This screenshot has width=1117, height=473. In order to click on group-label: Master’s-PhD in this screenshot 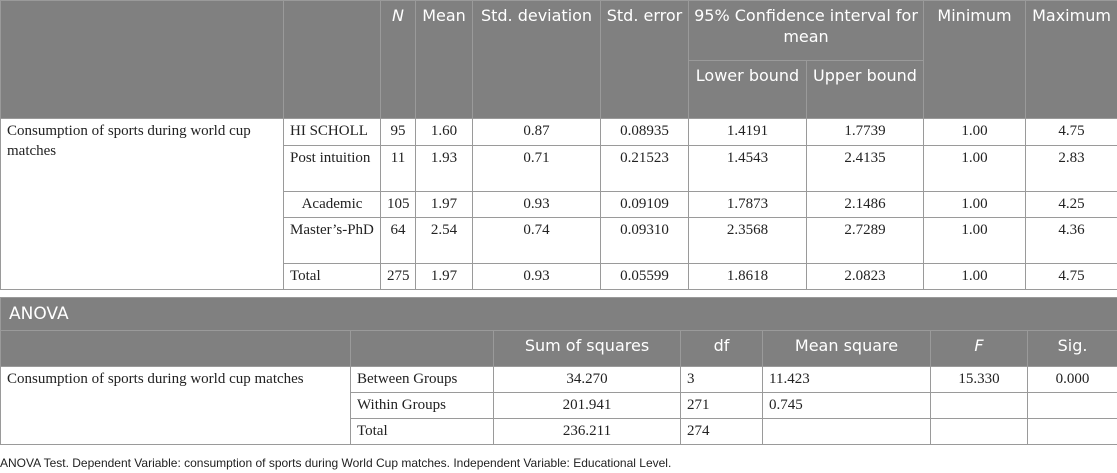, I will do `click(332, 240)`.